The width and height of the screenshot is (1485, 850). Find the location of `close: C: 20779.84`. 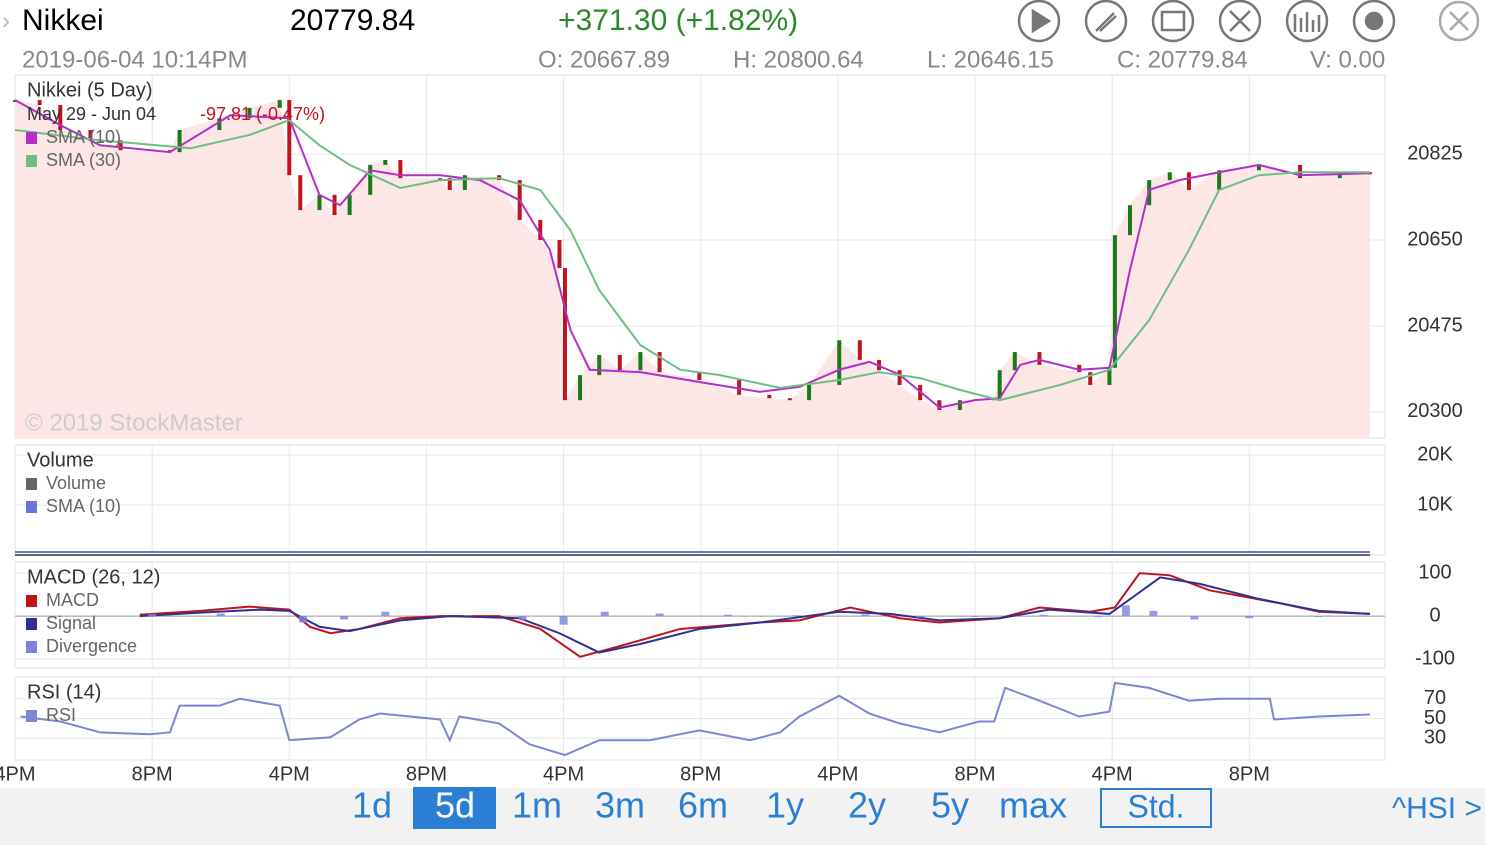

close: C: 20779.84 is located at coordinates (1182, 59).